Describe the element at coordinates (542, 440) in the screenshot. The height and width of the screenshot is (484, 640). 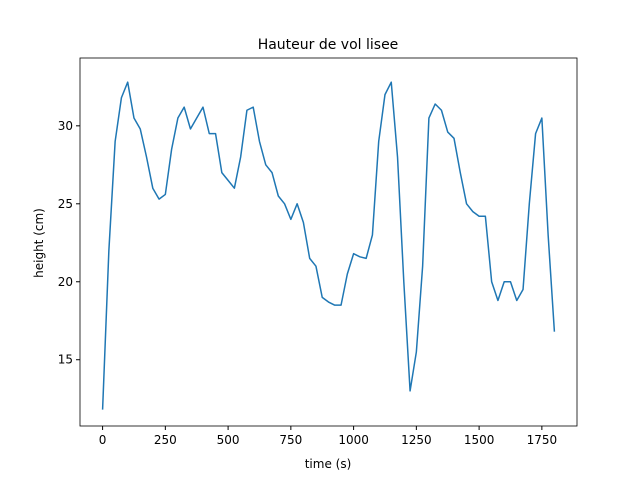
I see `x-tick-label: 1750` at that location.